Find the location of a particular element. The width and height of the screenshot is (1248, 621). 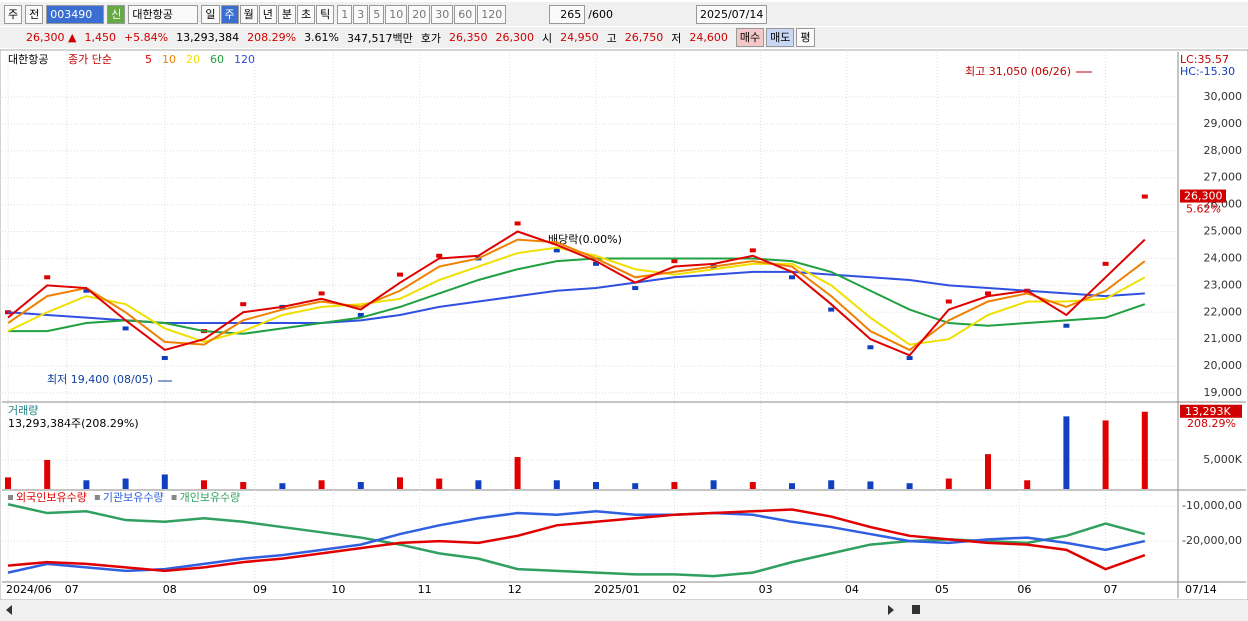

x-tick-label: 2025/01 is located at coordinates (617, 589).